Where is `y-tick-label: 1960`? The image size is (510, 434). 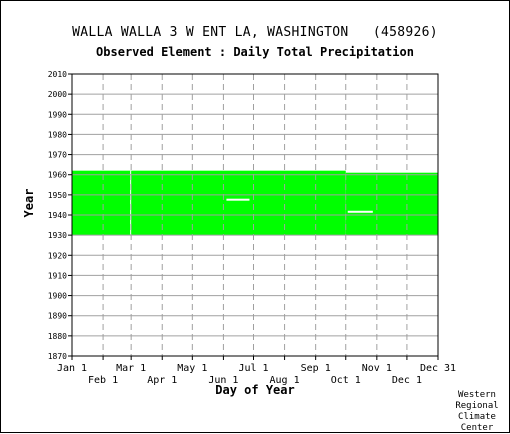
y-tick-label: 1960 is located at coordinates (57, 175).